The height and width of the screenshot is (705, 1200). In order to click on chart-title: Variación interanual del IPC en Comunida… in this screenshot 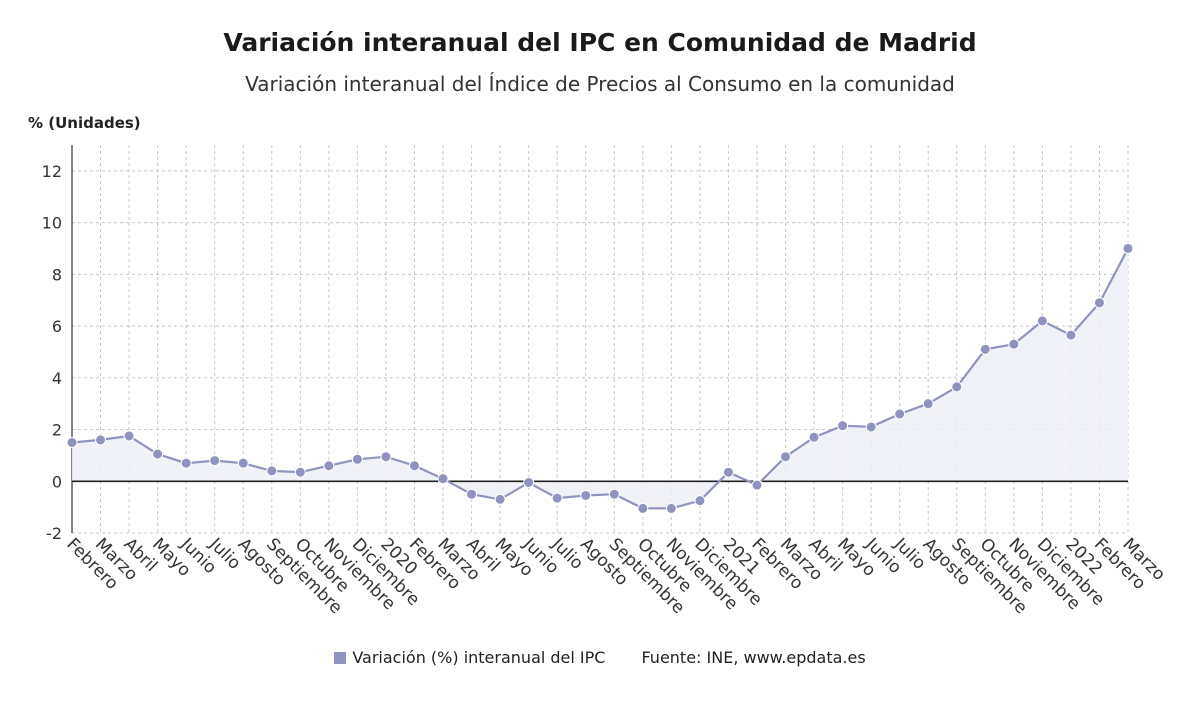, I will do `click(600, 42)`.